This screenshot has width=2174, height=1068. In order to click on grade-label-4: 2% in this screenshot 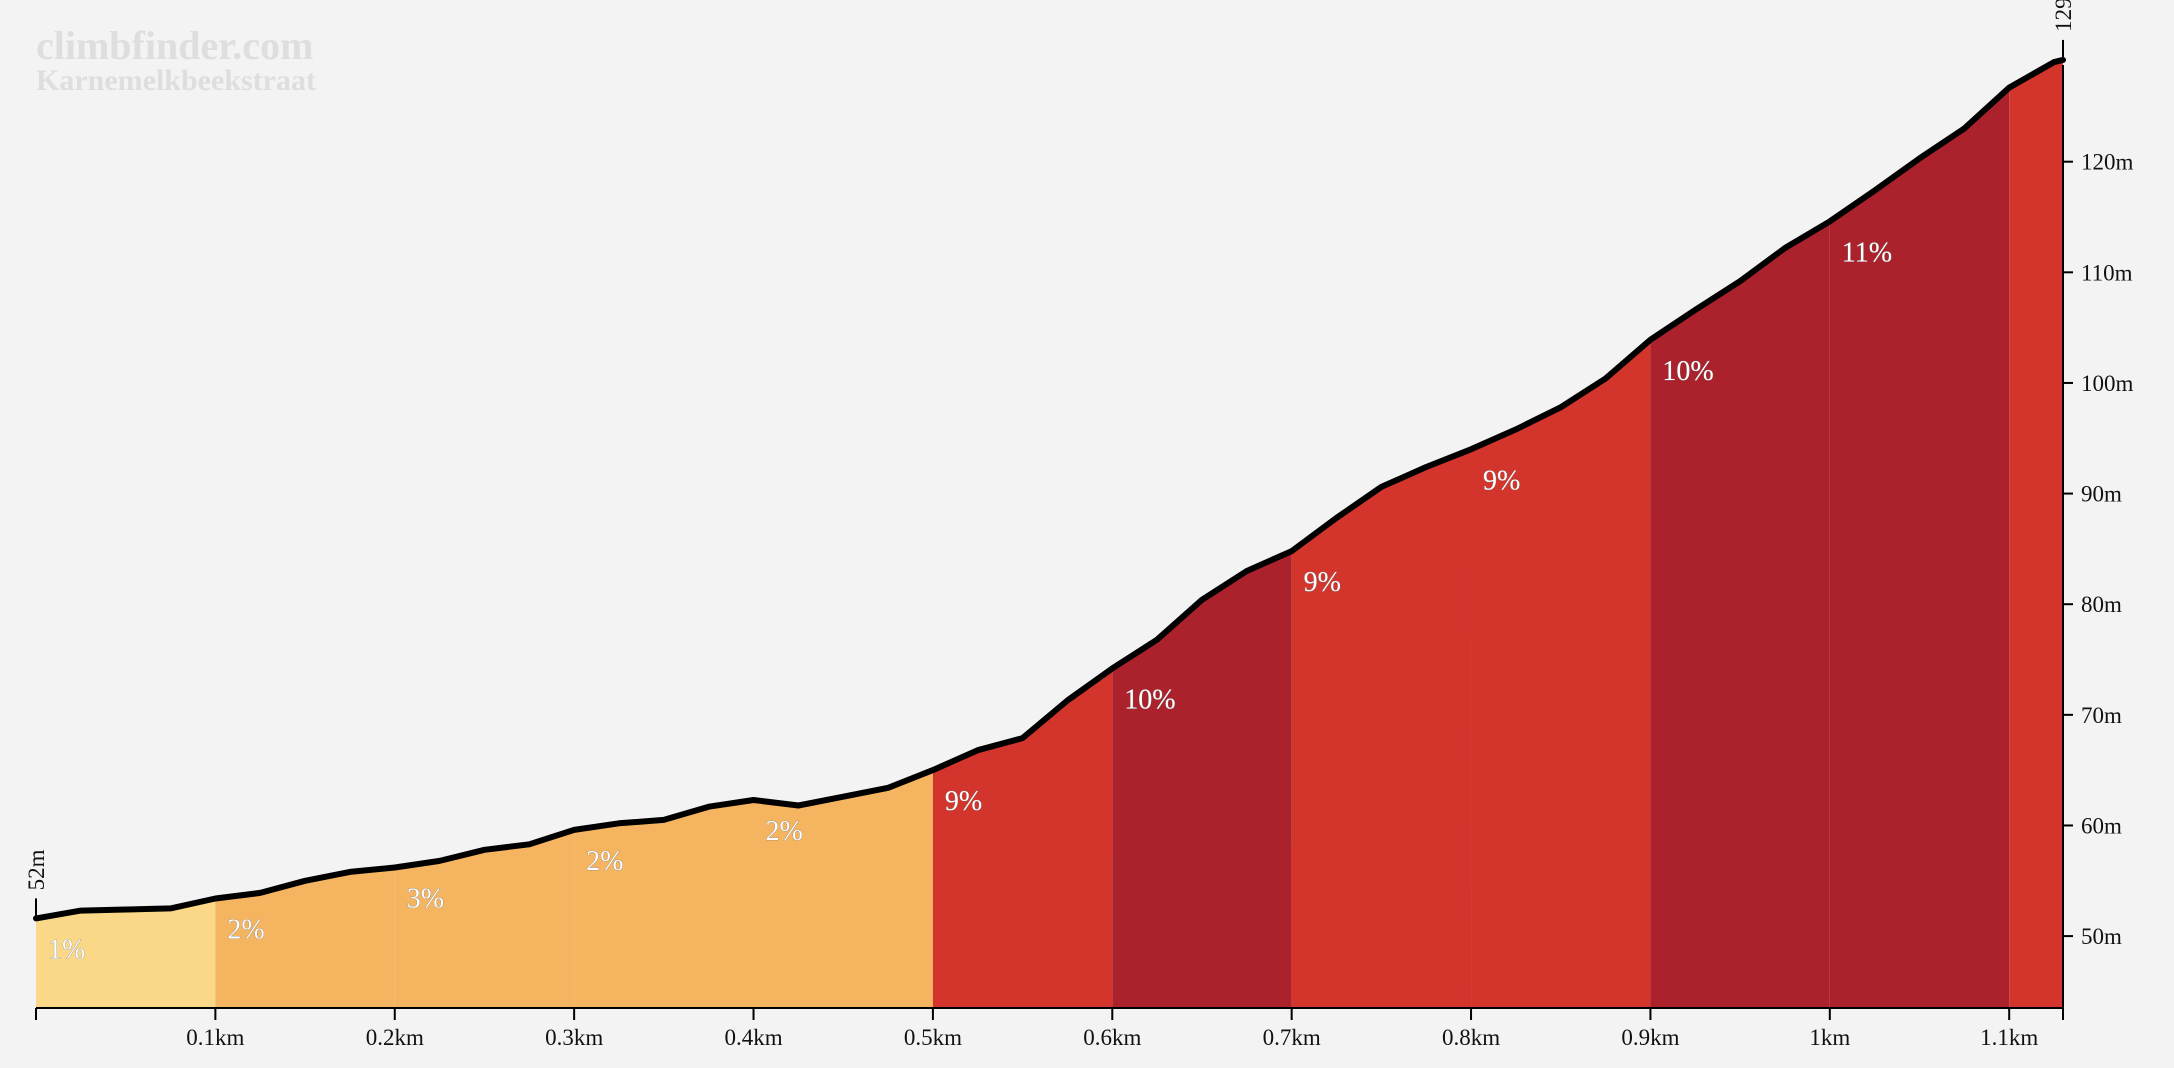, I will do `click(604, 861)`.